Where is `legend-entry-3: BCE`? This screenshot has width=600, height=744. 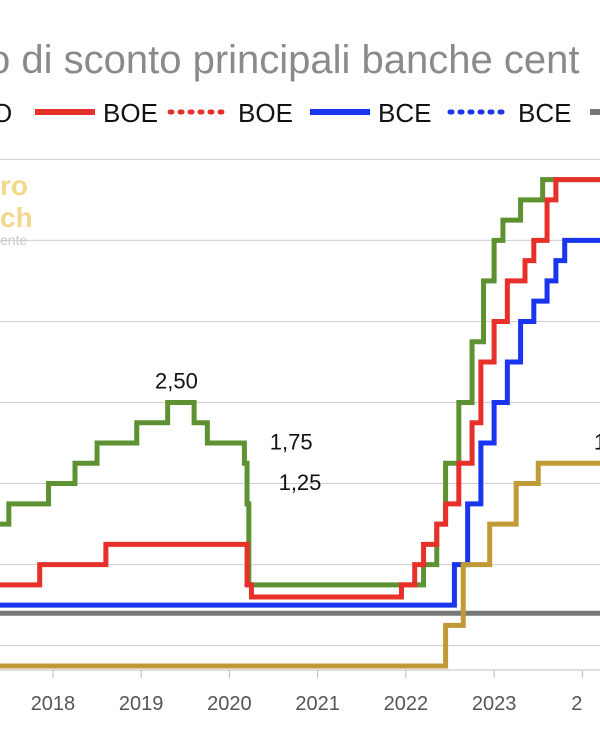
legend-entry-3: BCE is located at coordinates (370, 113).